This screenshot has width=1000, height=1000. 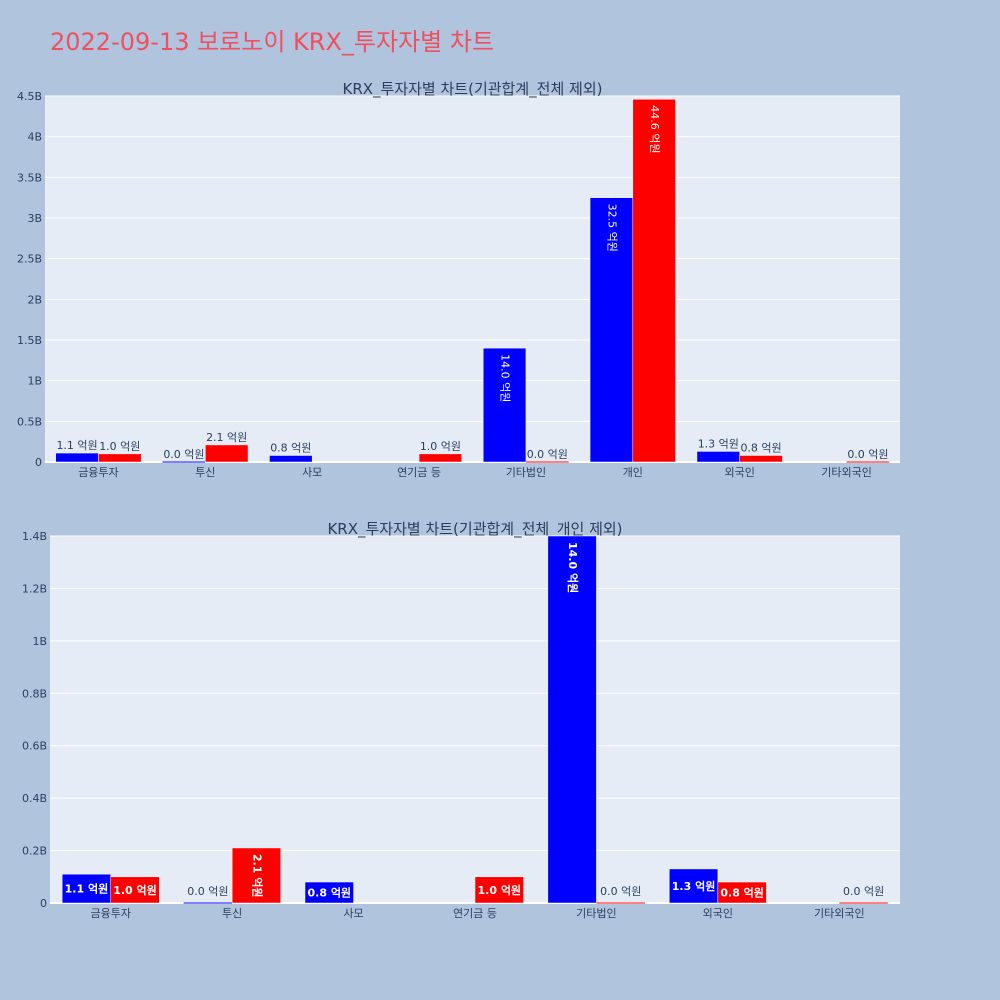 I want to click on bar-label: 32.5 억원, so click(x=611, y=228).